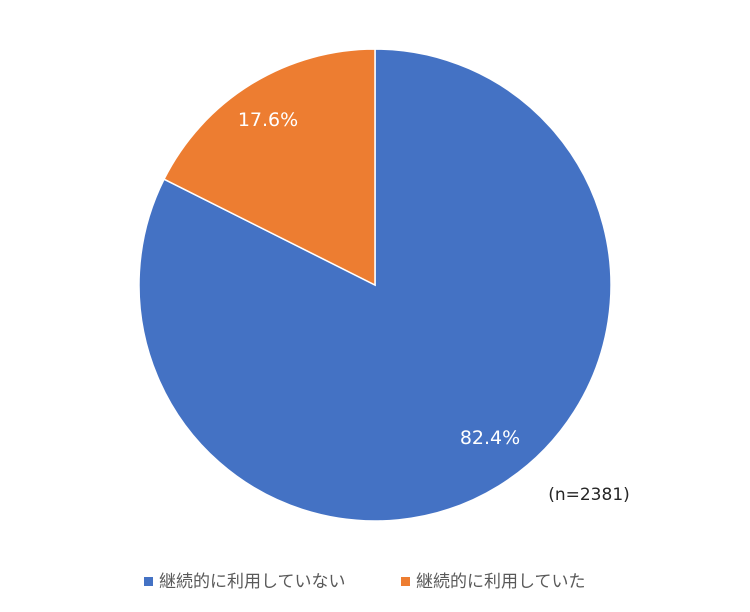 This screenshot has height=612, width=750. I want to click on legend-swatch-not-continuous, so click(148, 581).